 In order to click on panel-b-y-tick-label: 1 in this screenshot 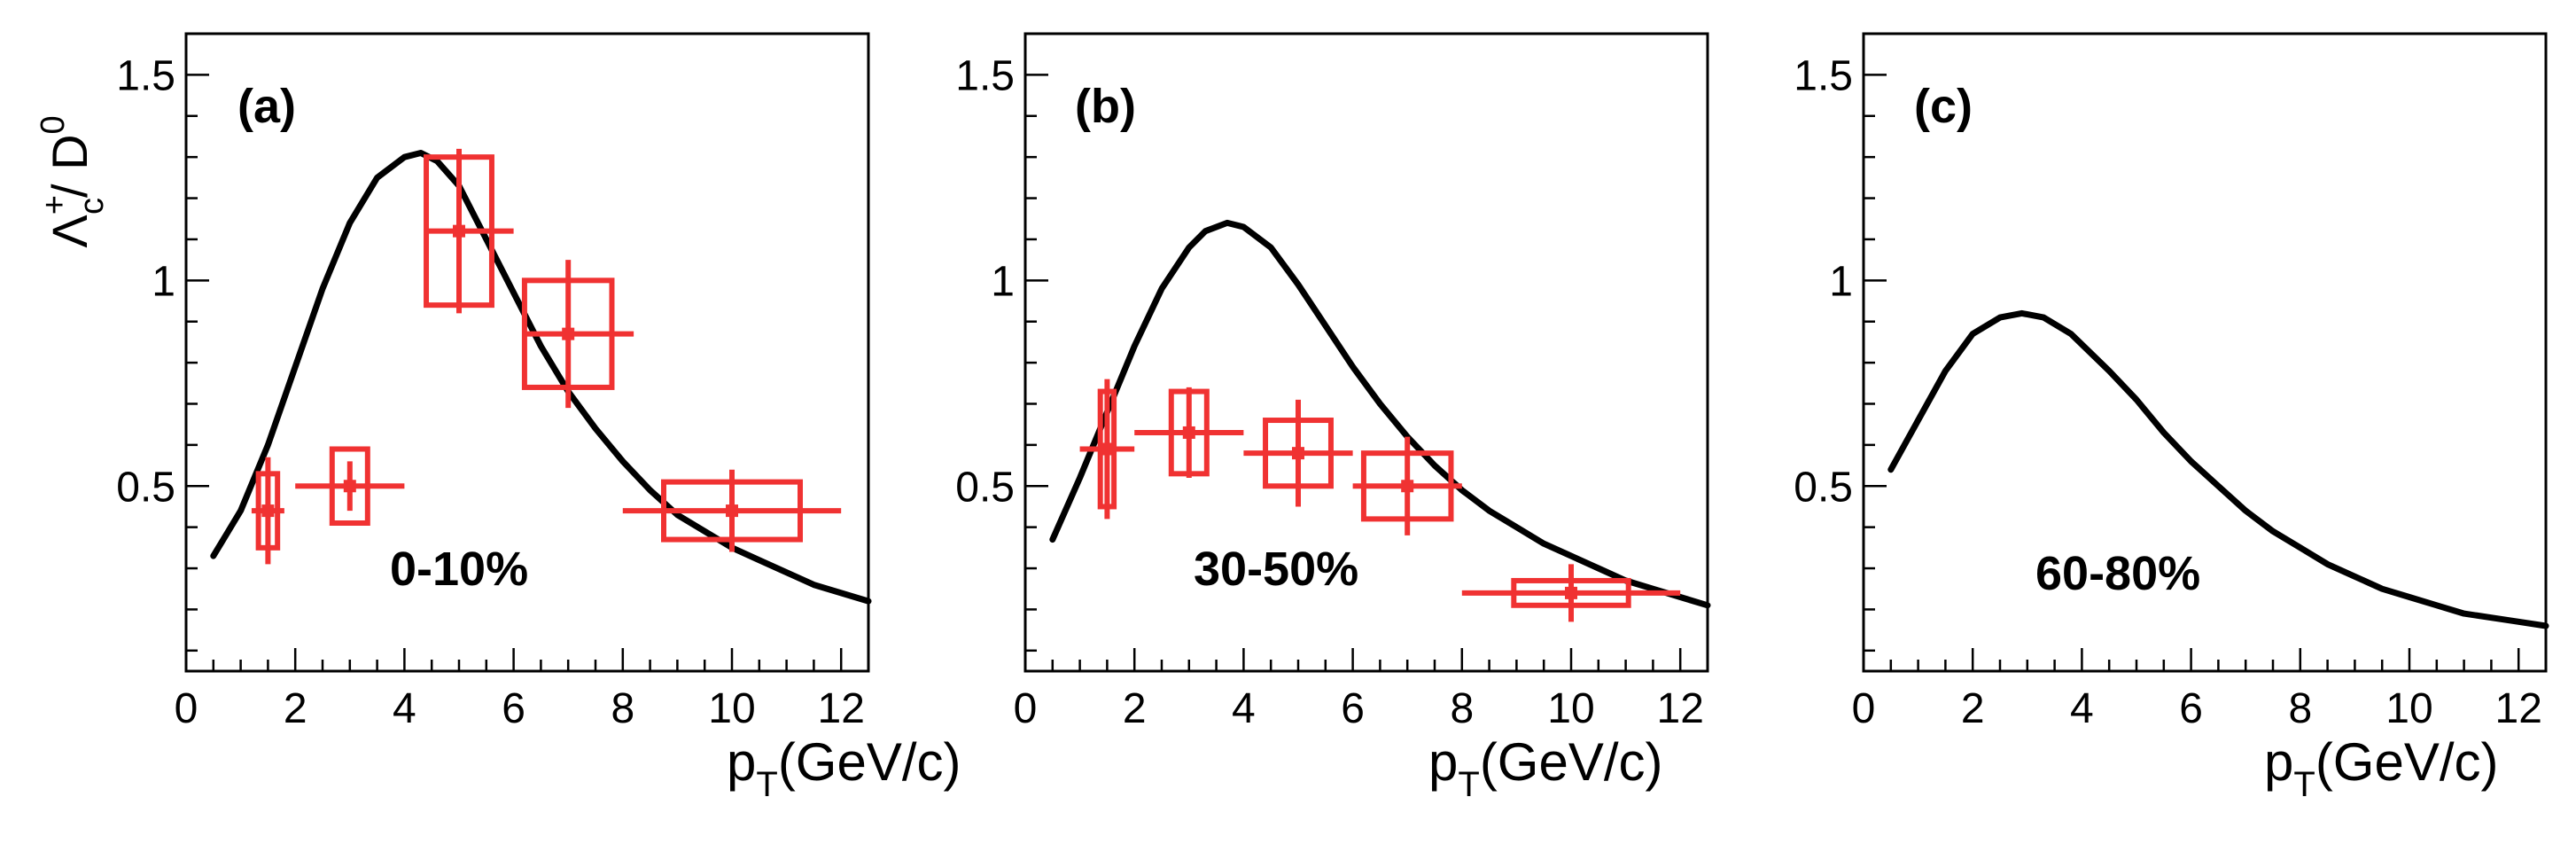, I will do `click(1003, 282)`.